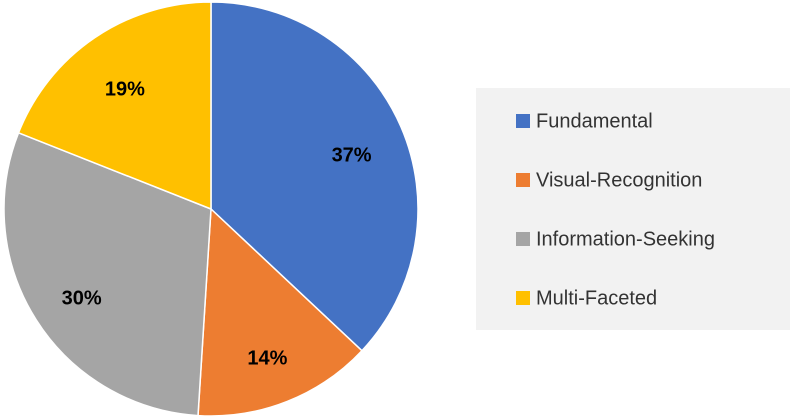  I want to click on data-label: 30%, so click(82, 298).